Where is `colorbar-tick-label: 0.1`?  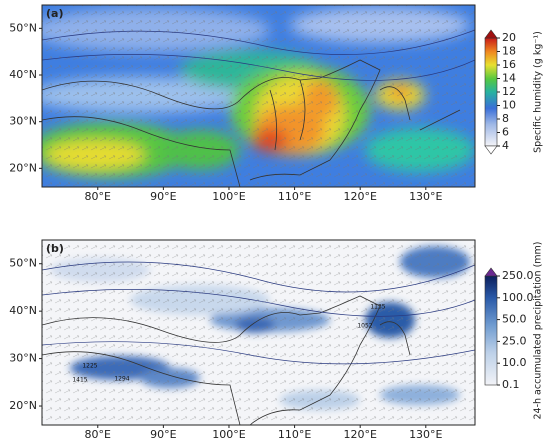
colorbar-tick-label: 0.1 is located at coordinates (511, 384).